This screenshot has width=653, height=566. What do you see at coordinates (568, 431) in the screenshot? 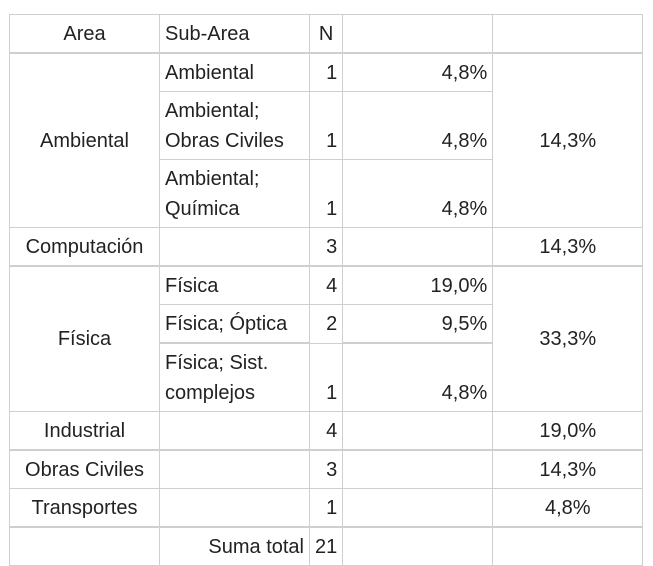
I see `area-pct-cell-industrial: 19,0%` at bounding box center [568, 431].